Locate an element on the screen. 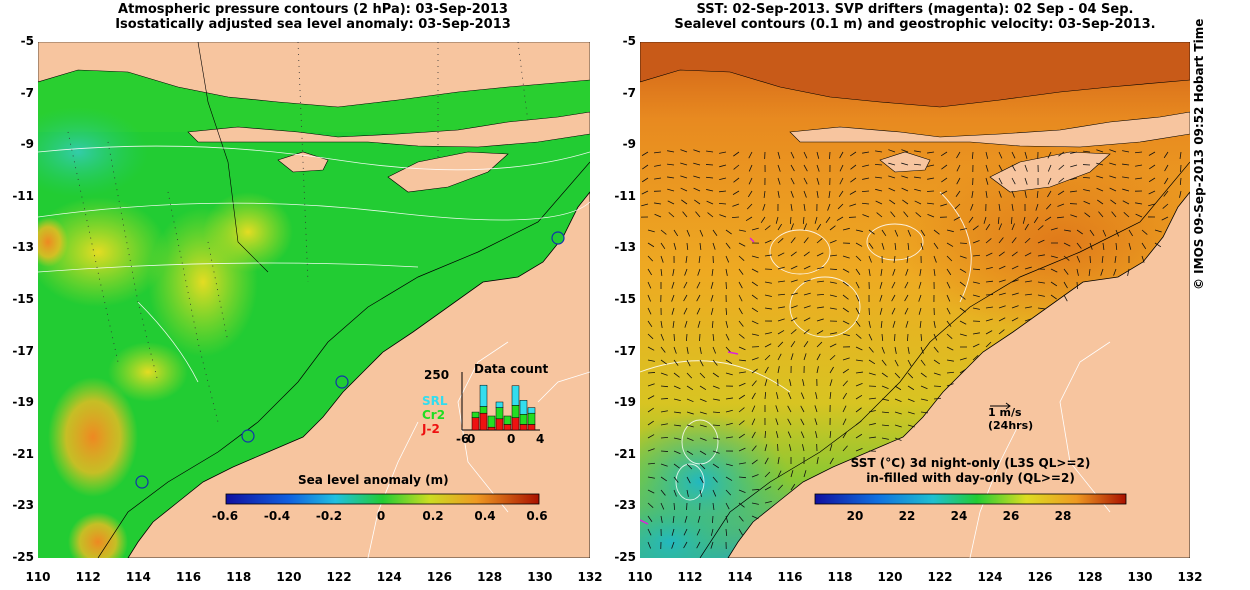 The image size is (1250, 590). longitude-tick: 114 is located at coordinates (740, 577).